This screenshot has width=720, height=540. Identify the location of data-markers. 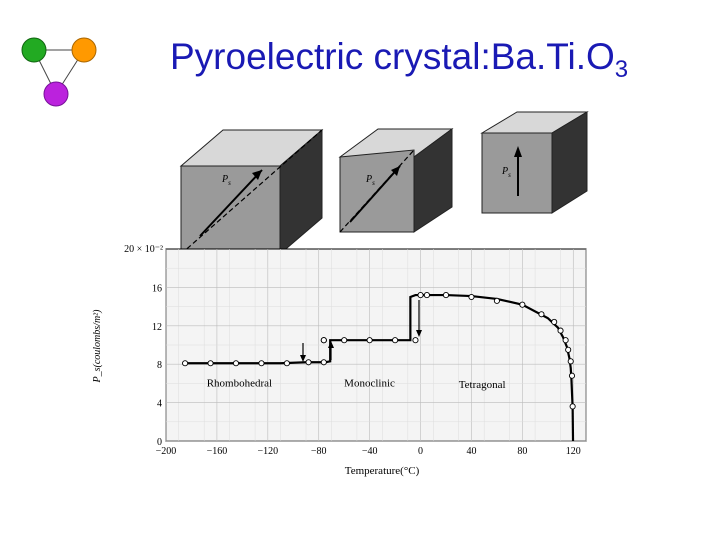
(379, 351).